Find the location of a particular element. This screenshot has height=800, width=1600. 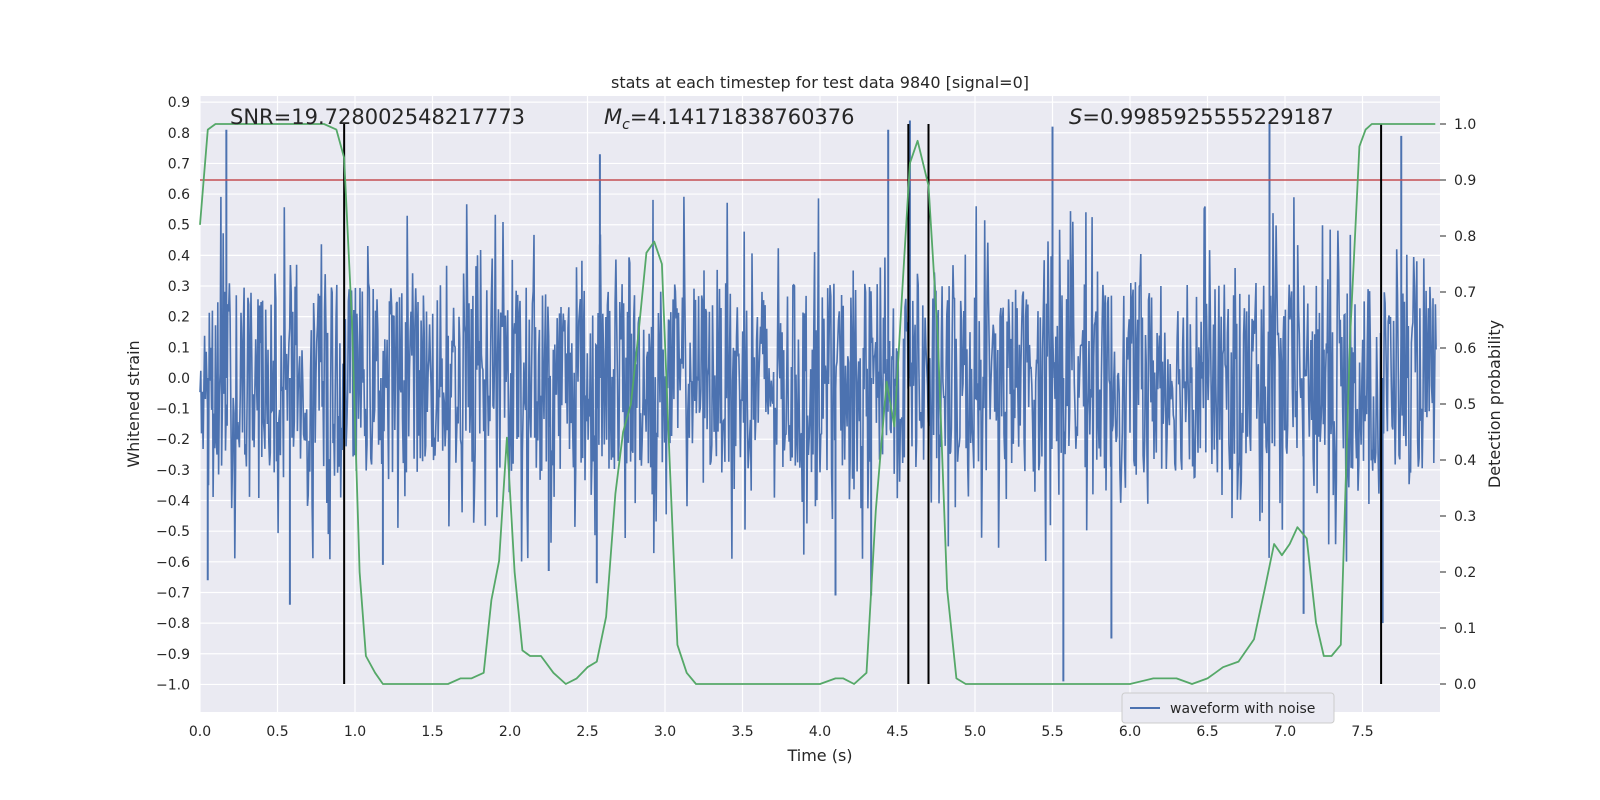

left-y-tick-8: 0.1 is located at coordinates (179, 348).